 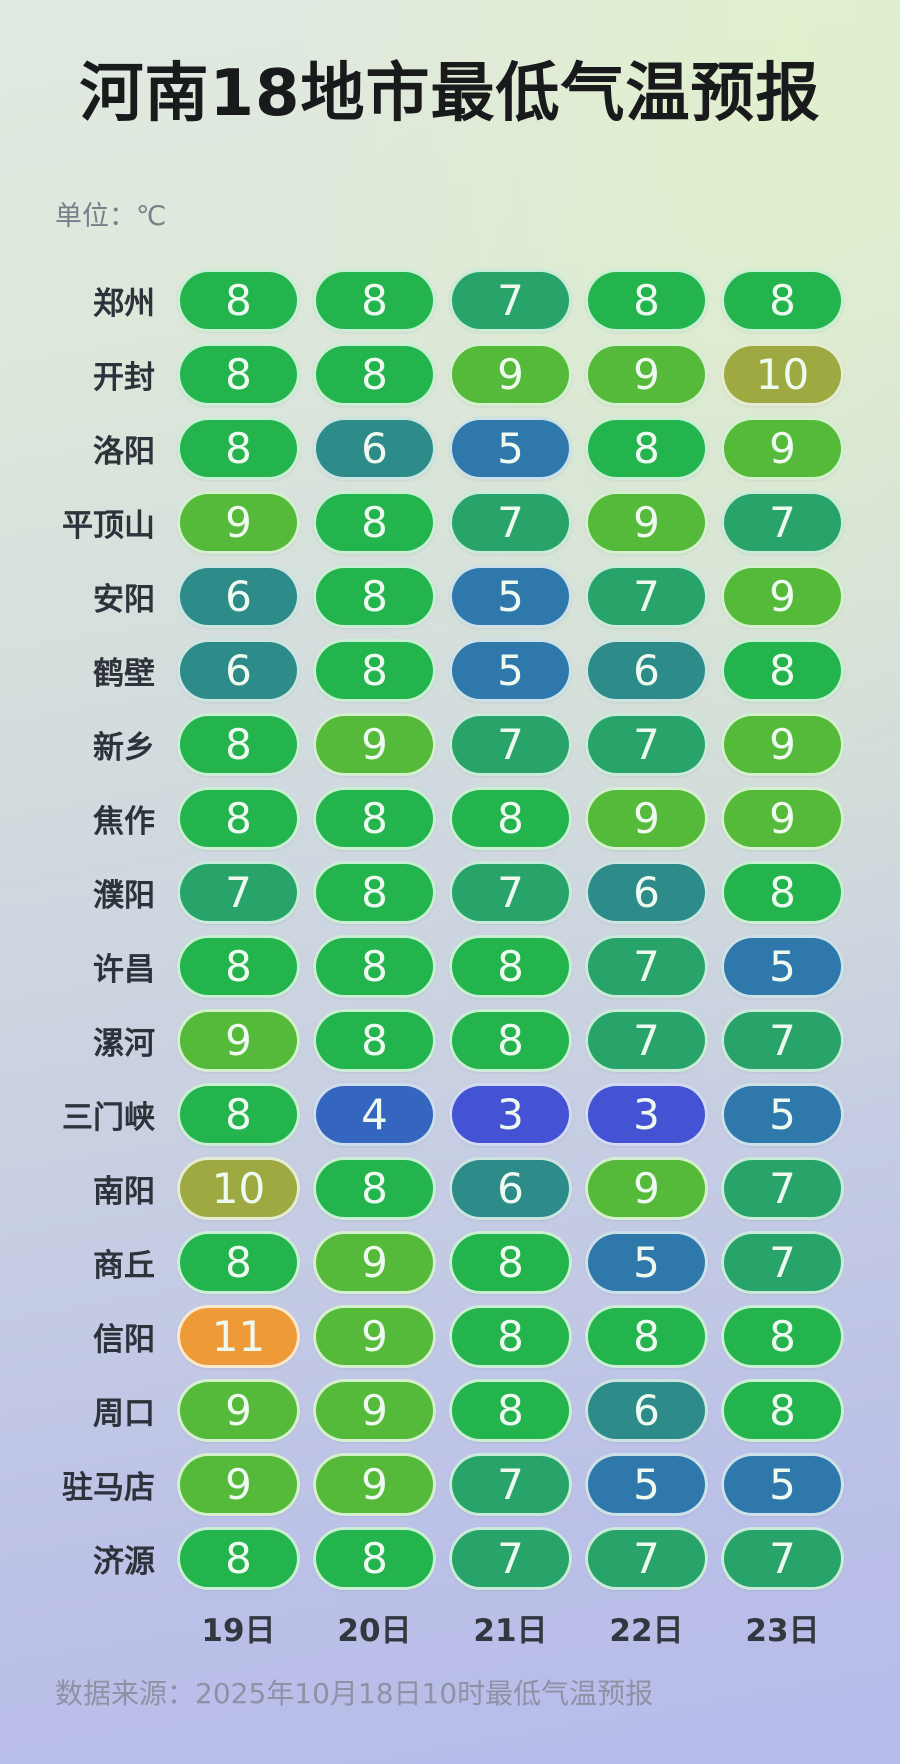 What do you see at coordinates (108, 525) in the screenshot?
I see `city-label: 平顶山` at bounding box center [108, 525].